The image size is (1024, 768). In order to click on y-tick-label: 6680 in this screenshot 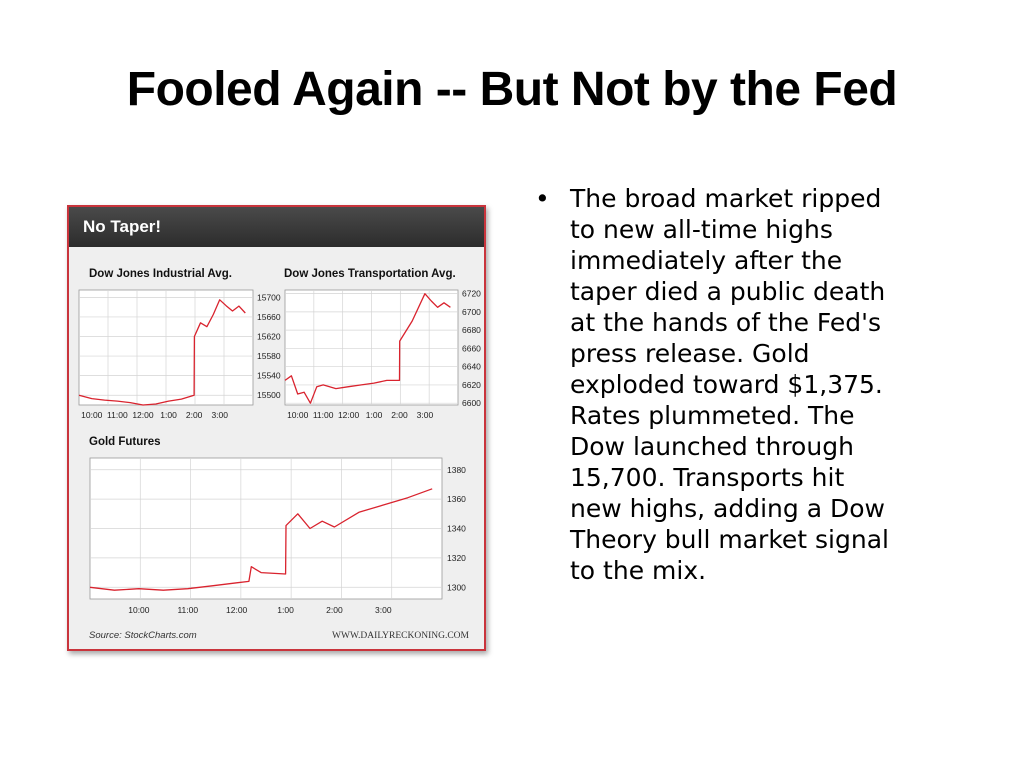, I will do `click(471, 330)`.